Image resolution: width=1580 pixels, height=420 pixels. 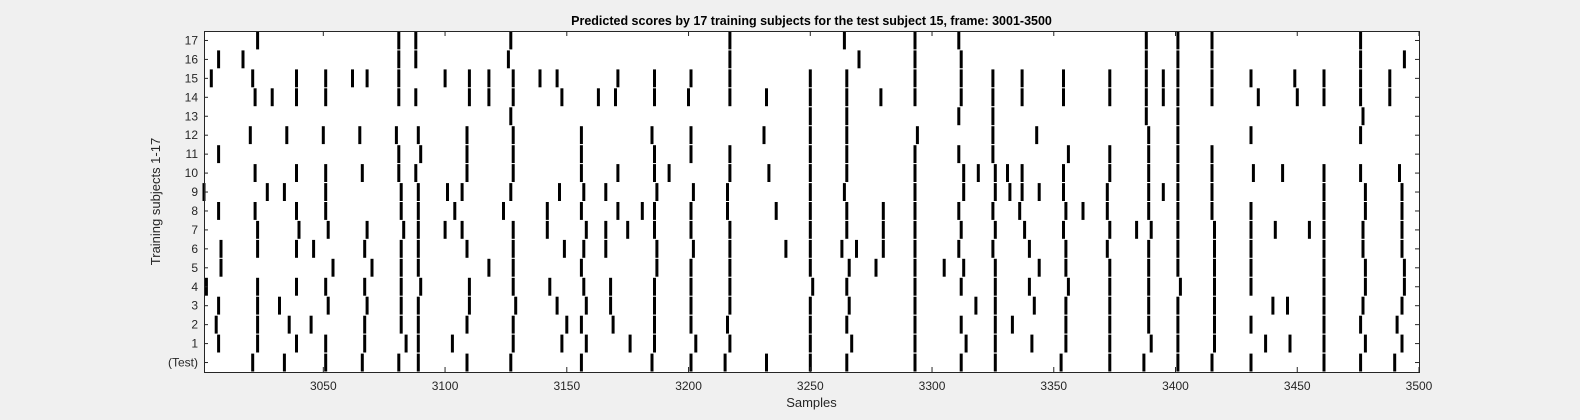 I want to click on y-tick-label: 10, so click(x=192, y=173).